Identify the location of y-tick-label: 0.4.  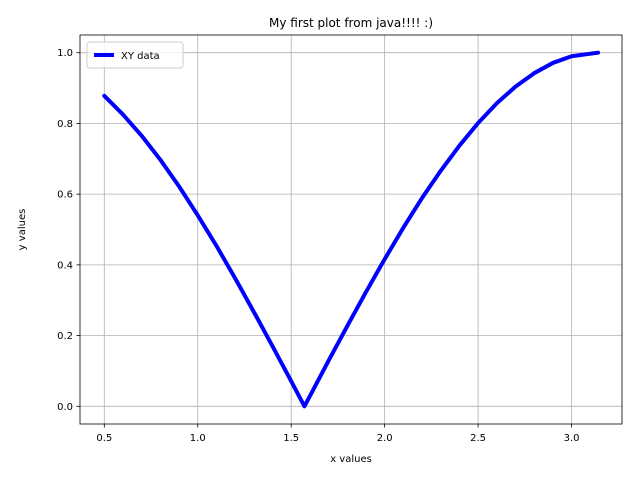
(65, 265).